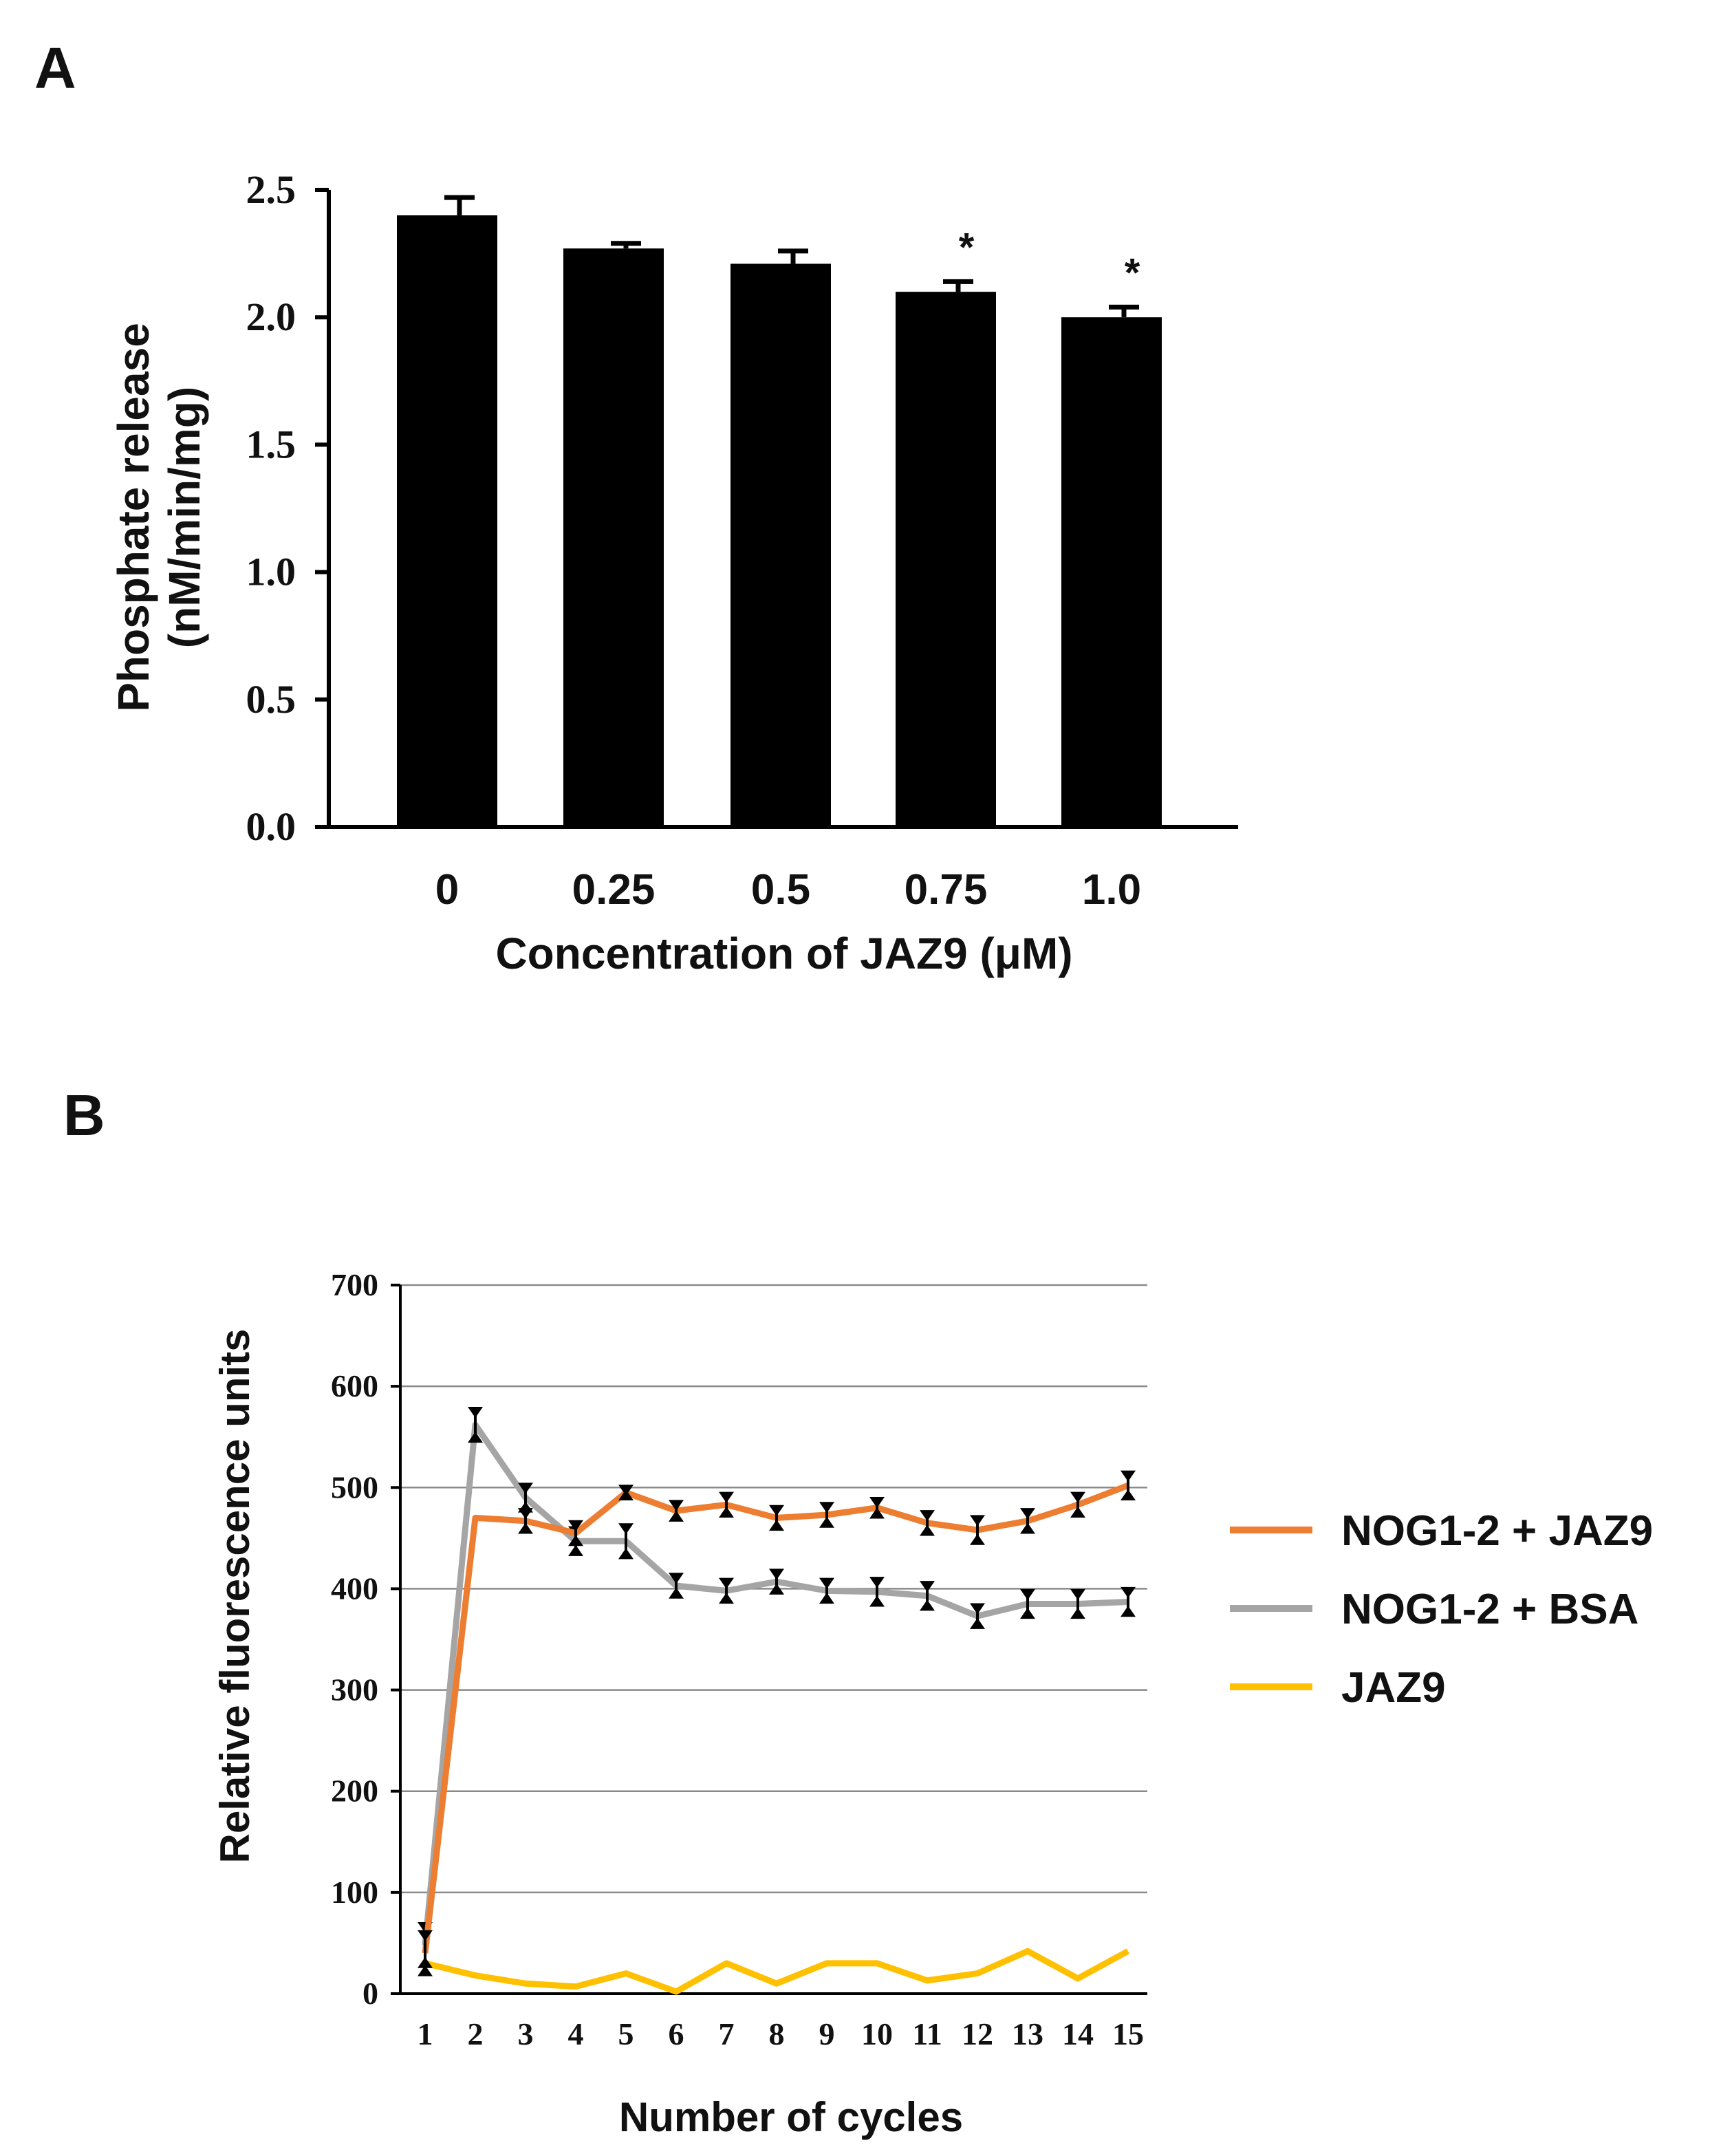 The width and height of the screenshot is (1732, 2156). What do you see at coordinates (1497, 1531) in the screenshot?
I see `legend-label: NOG1-2 + JAZ9` at bounding box center [1497, 1531].